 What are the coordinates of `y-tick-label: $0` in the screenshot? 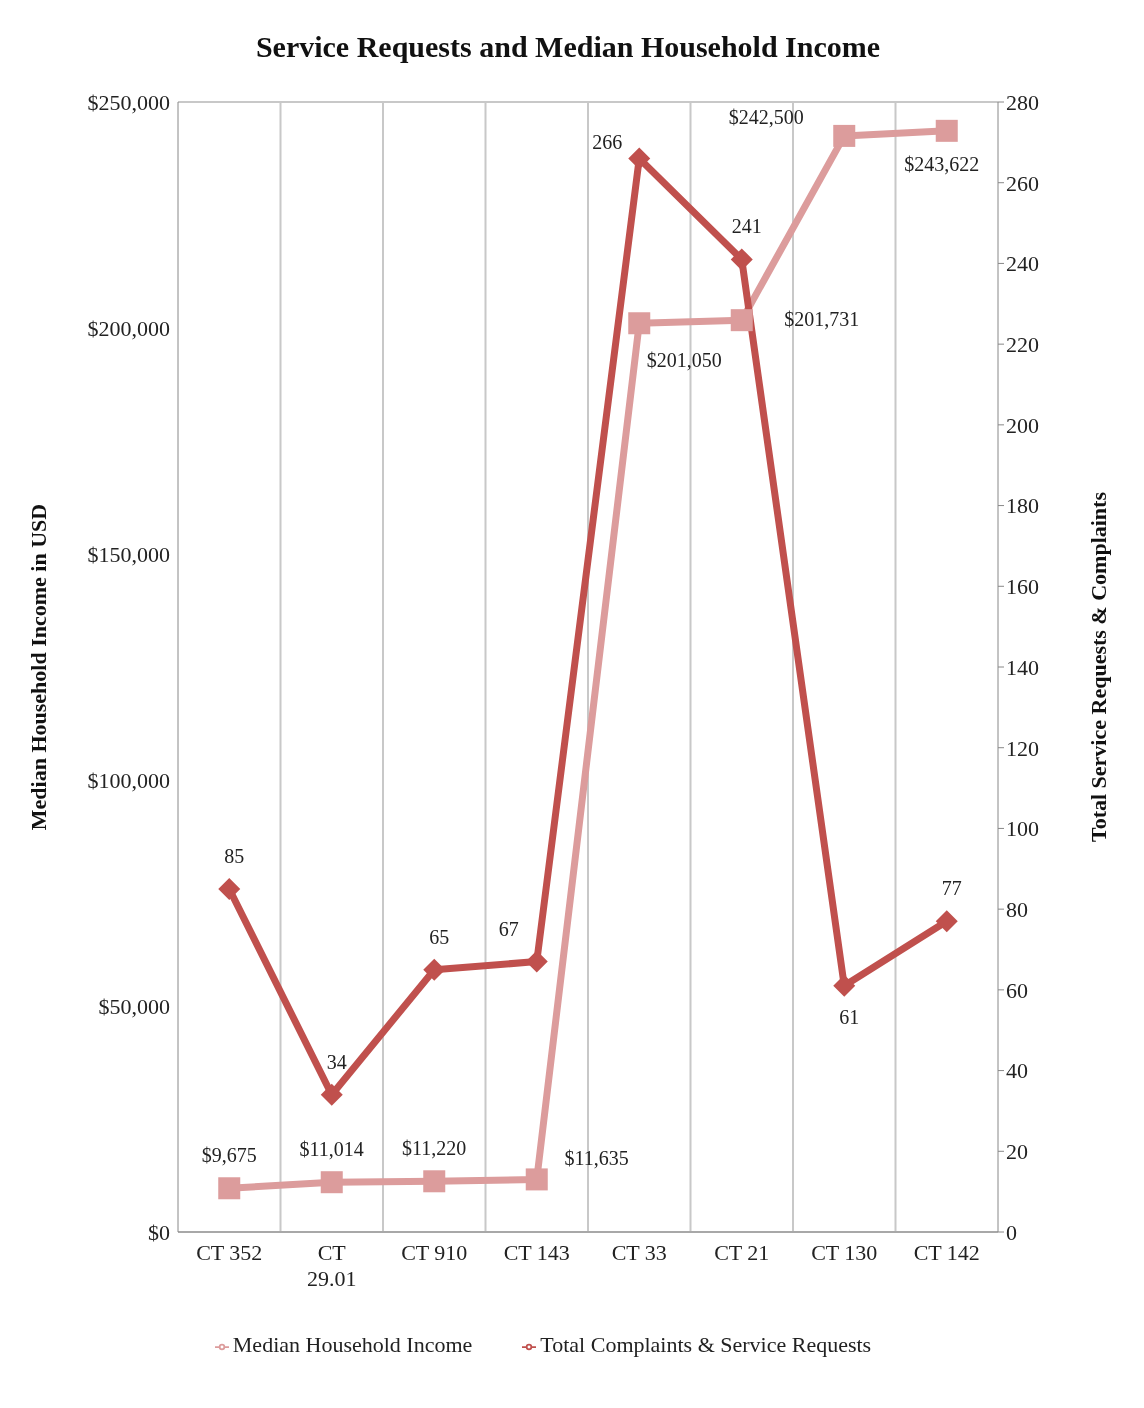 It's located at (159, 1232).